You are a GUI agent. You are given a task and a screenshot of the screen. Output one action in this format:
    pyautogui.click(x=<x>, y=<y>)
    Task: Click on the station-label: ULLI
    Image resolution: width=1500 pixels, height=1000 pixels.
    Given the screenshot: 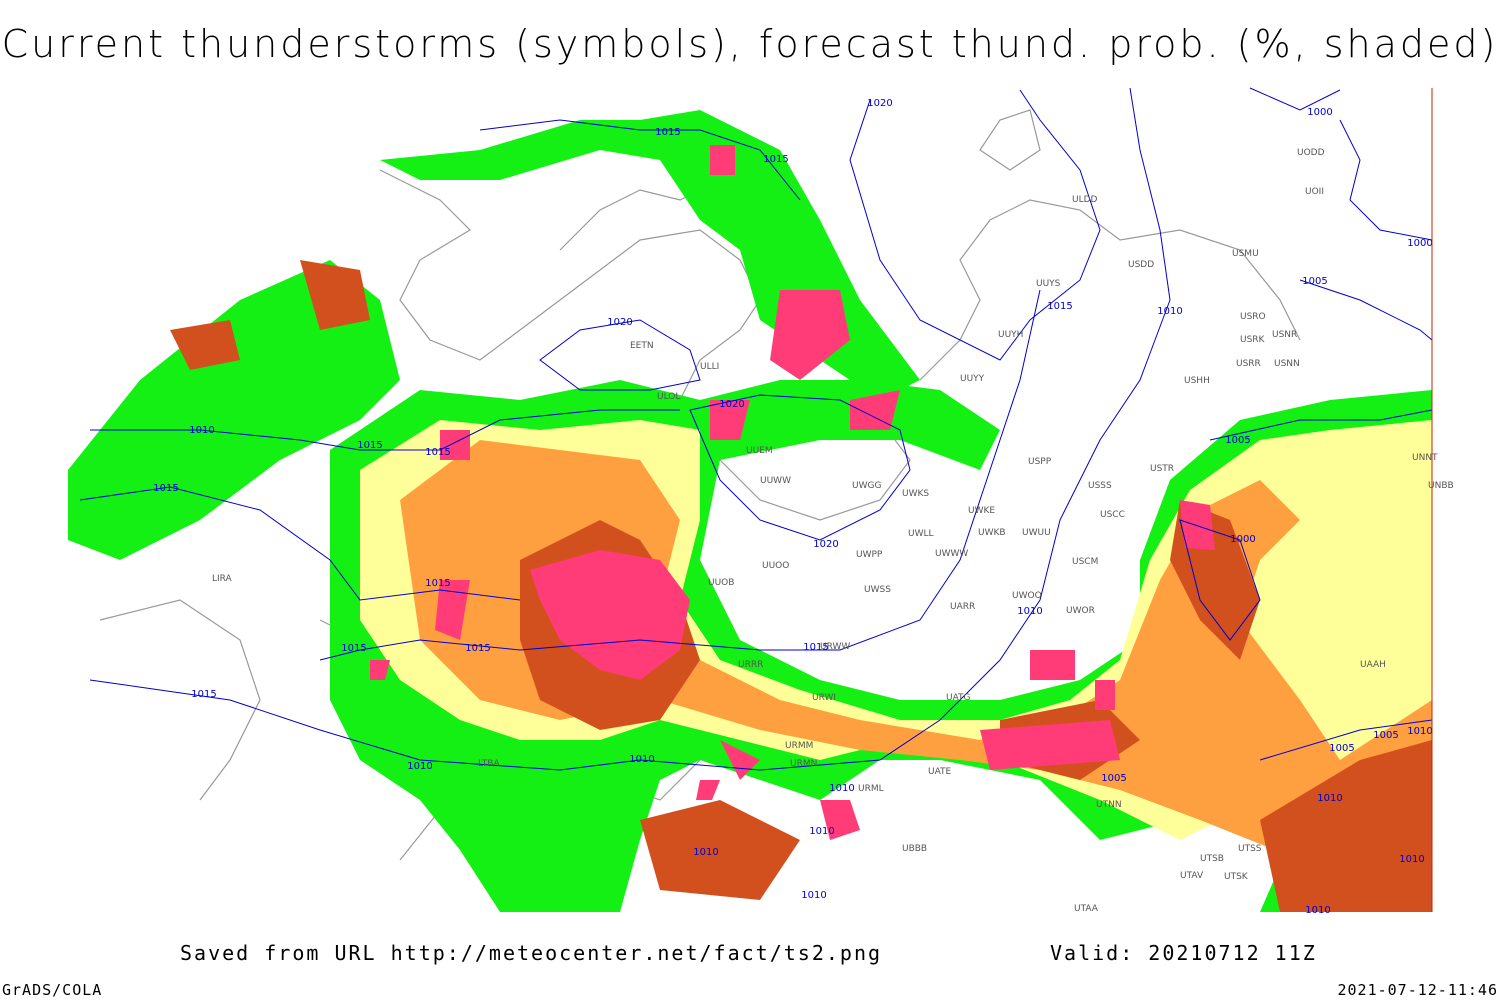 What is the action you would take?
    pyautogui.click(x=709, y=367)
    